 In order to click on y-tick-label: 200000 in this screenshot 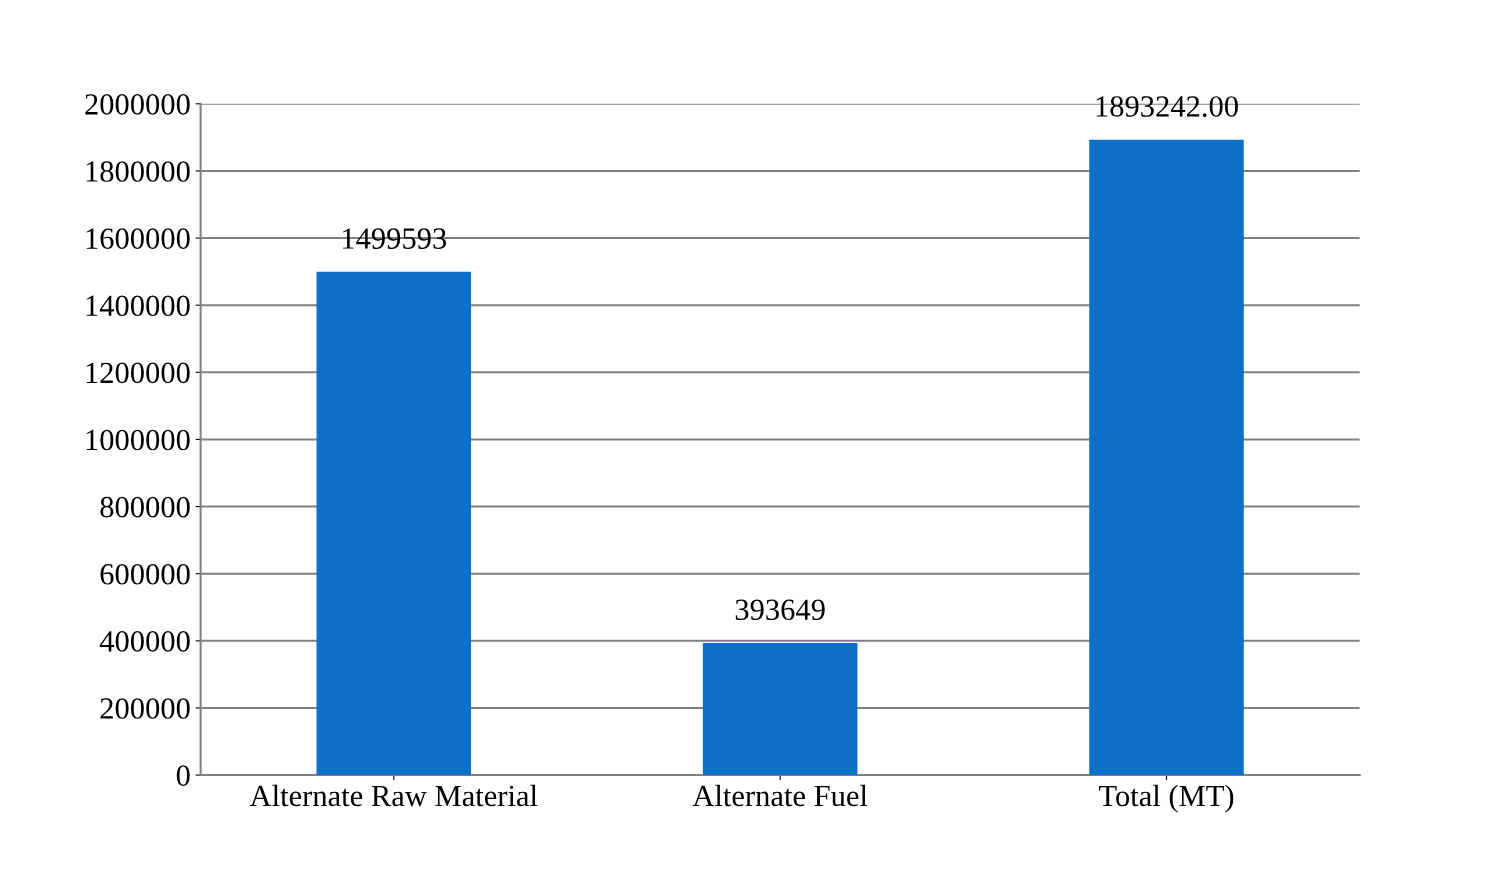, I will do `click(145, 708)`.